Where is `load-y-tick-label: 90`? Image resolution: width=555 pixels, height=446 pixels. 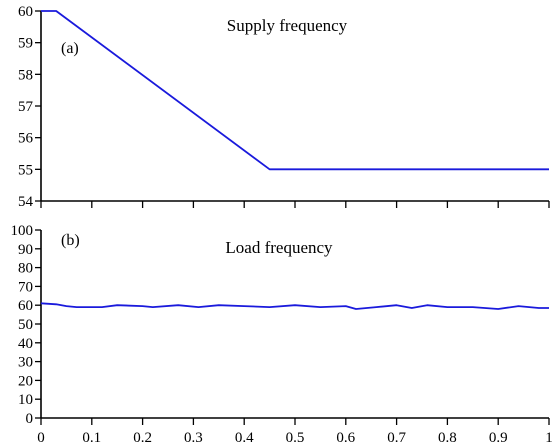 load-y-tick-label: 90 is located at coordinates (25, 250).